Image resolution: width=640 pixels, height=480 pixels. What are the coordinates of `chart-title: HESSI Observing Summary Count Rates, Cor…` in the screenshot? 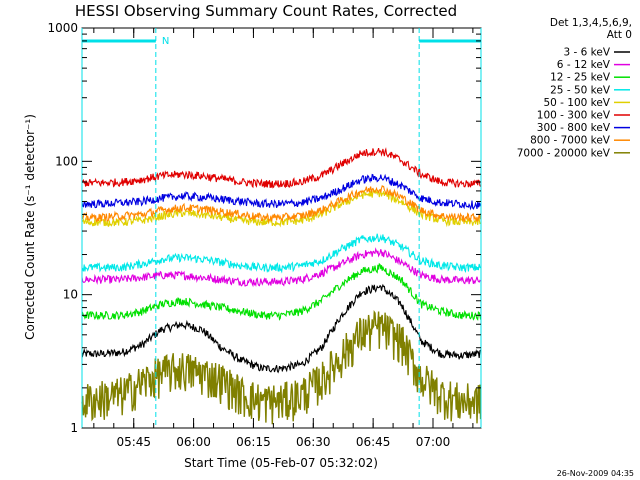 It's located at (266, 11).